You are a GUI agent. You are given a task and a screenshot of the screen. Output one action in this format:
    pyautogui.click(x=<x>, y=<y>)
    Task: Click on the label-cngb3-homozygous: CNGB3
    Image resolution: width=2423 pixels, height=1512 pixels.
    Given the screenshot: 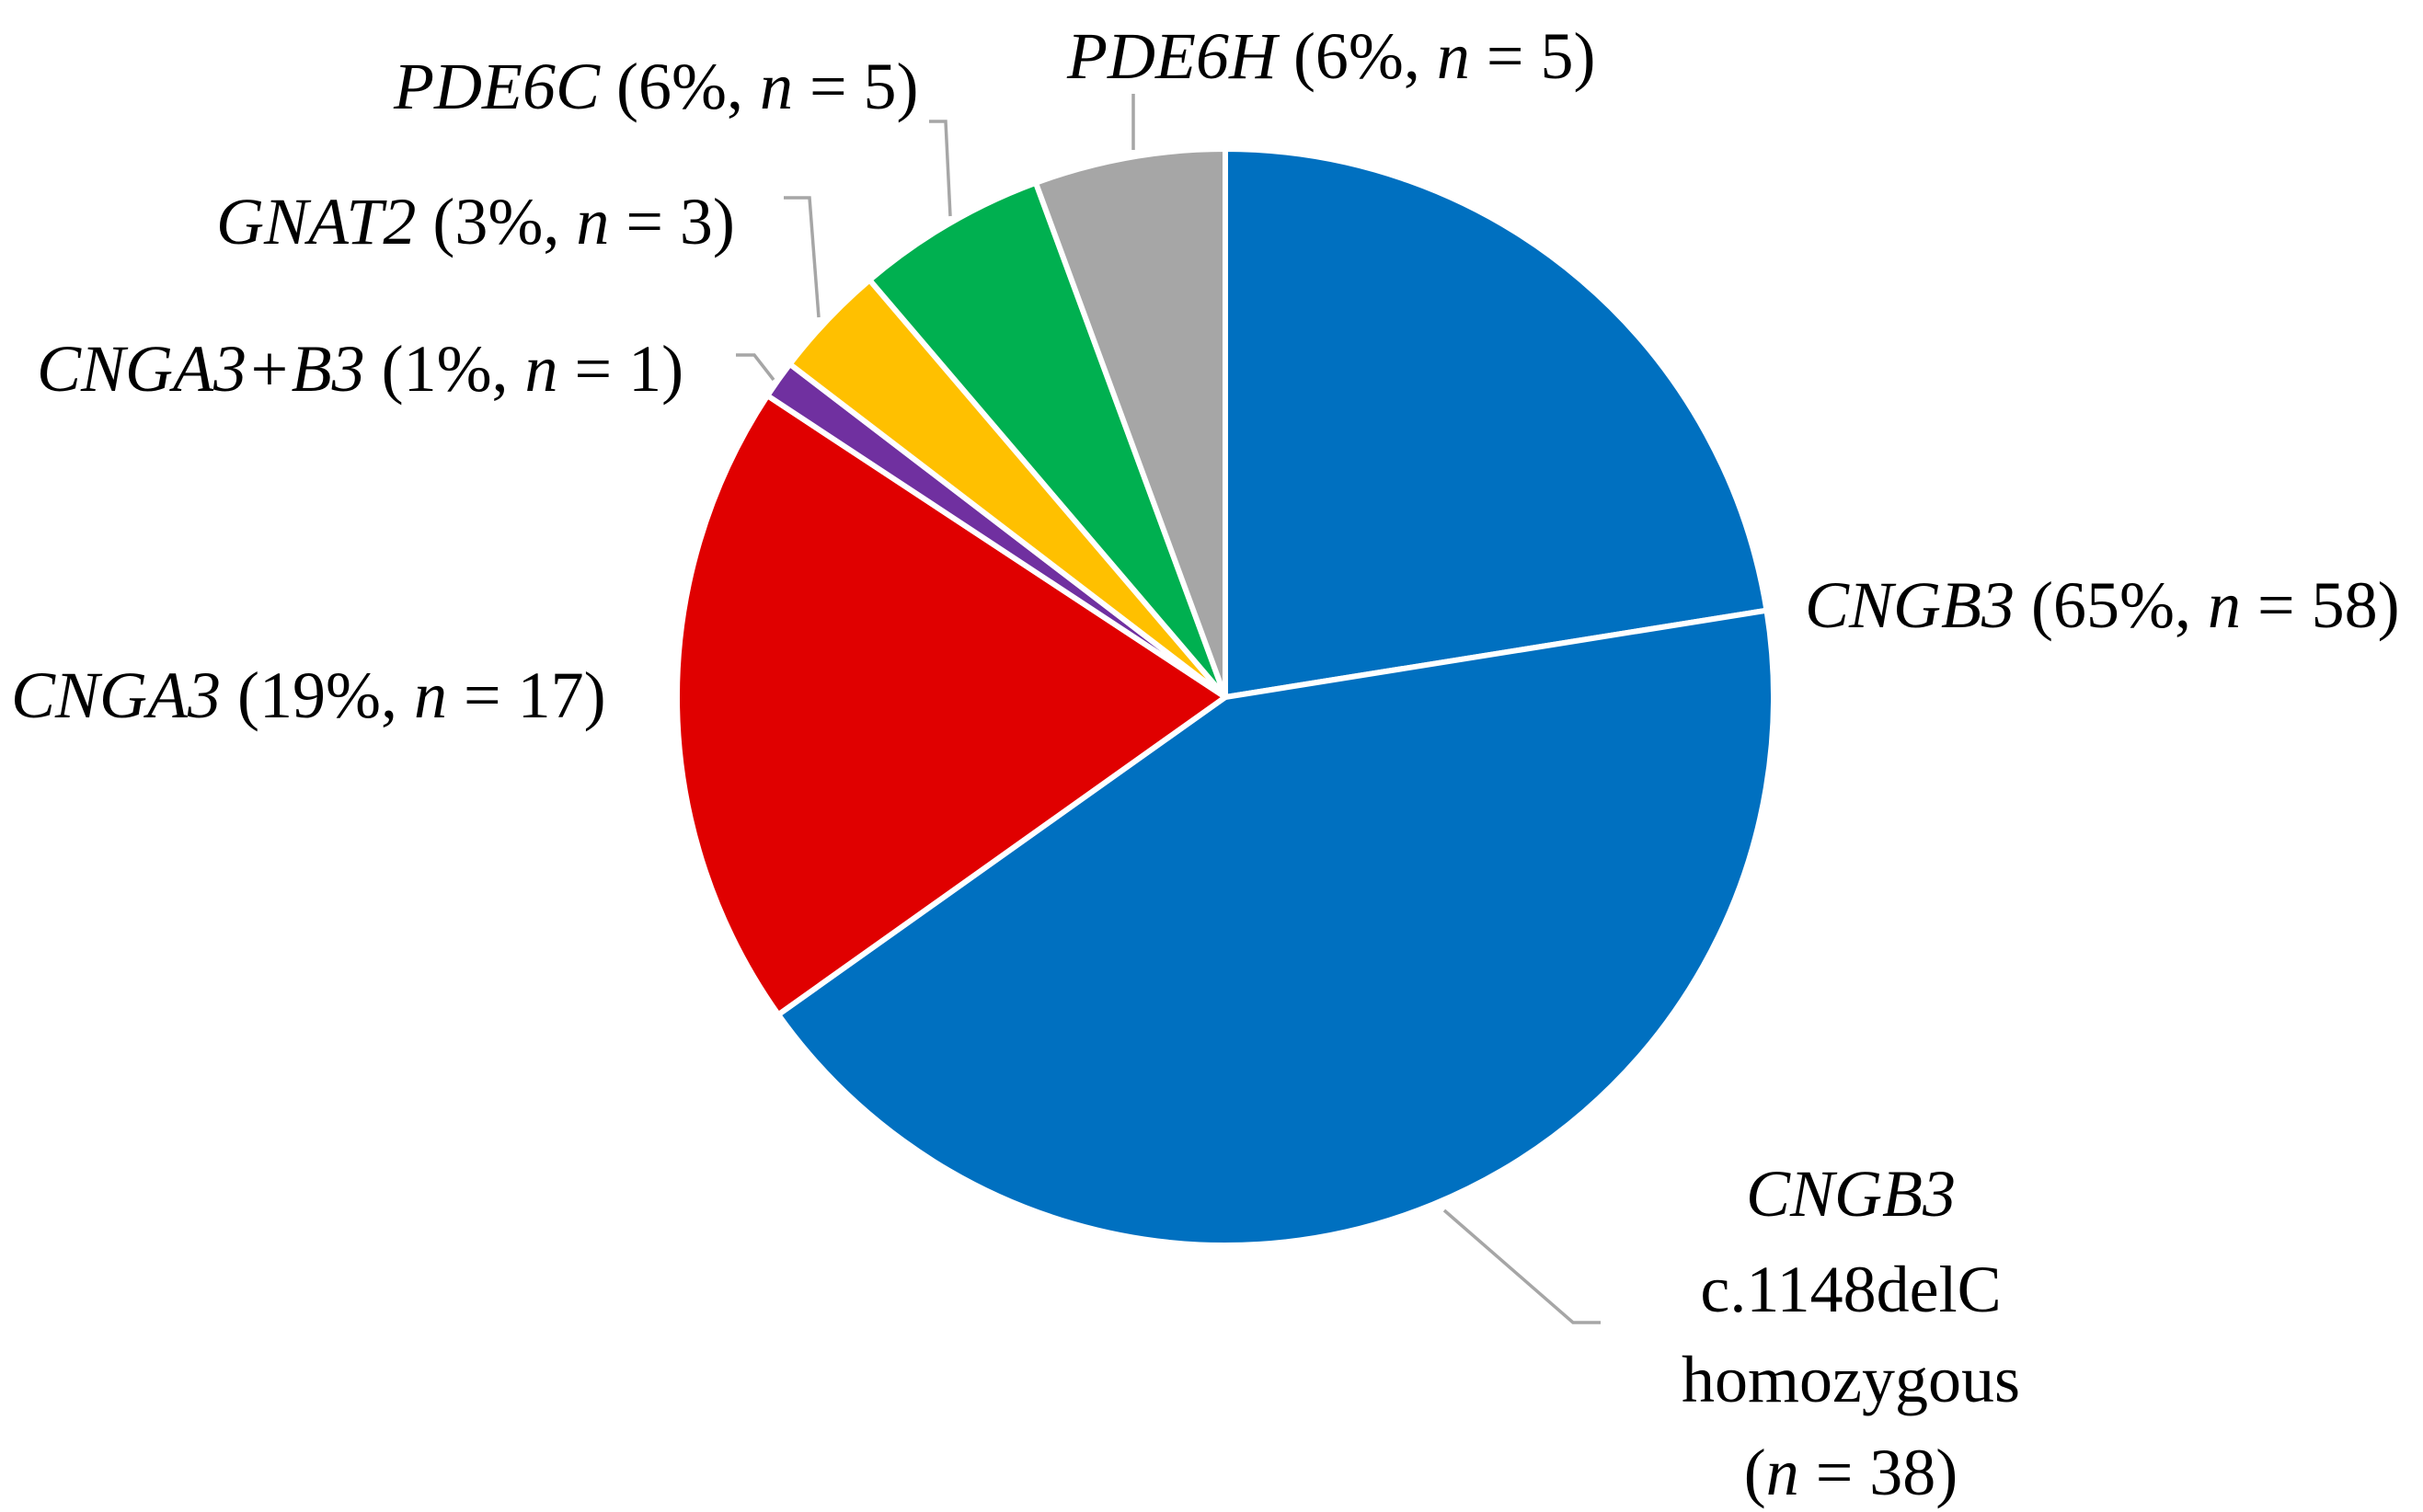 What is the action you would take?
    pyautogui.click(x=1851, y=1194)
    